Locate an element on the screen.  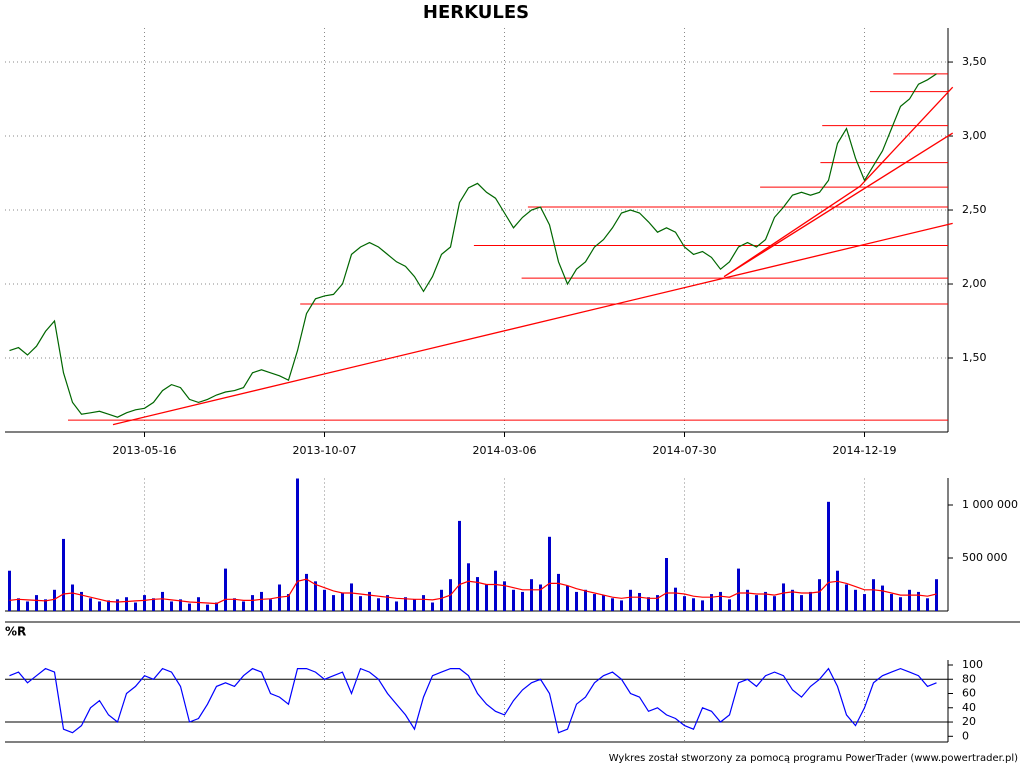
x-tick-label: 2013-10-07 is located at coordinates (325, 450).